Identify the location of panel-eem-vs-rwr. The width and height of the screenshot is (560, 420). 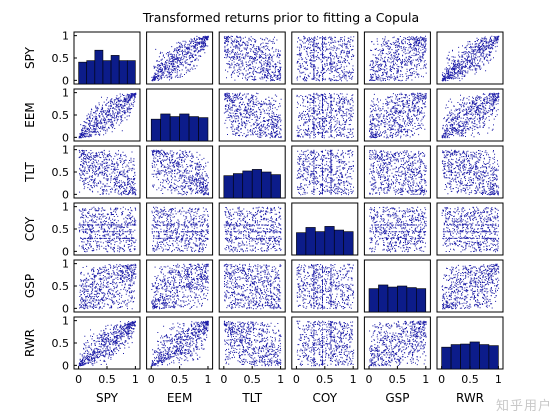
(470, 115).